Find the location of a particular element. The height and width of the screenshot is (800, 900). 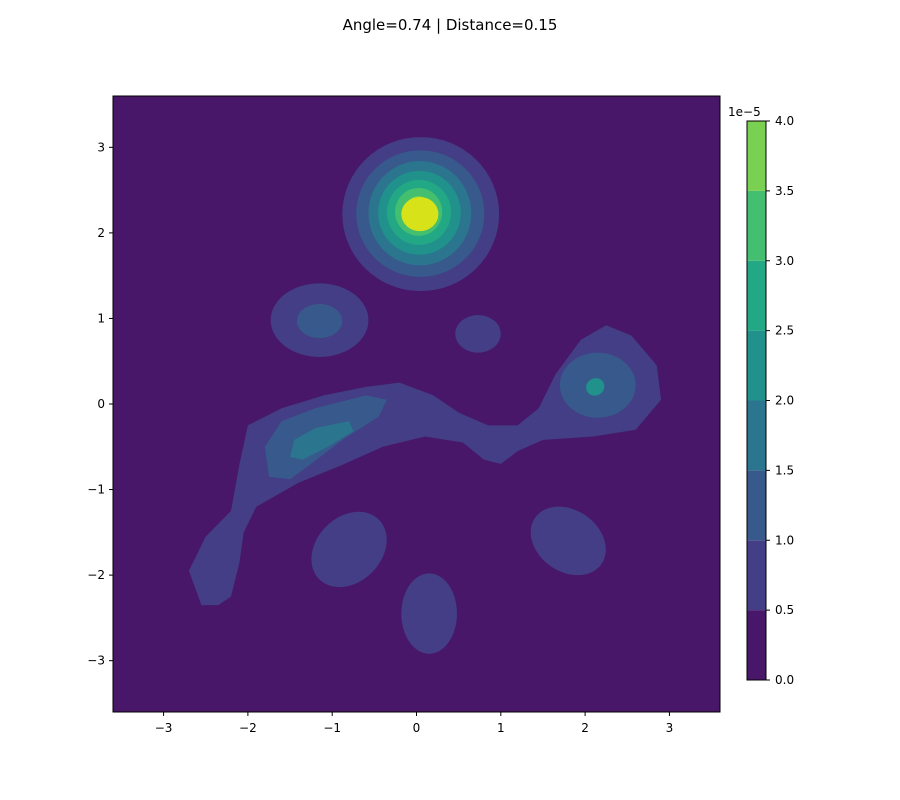

colorbar-tick-label: 4.0 is located at coordinates (784, 121).